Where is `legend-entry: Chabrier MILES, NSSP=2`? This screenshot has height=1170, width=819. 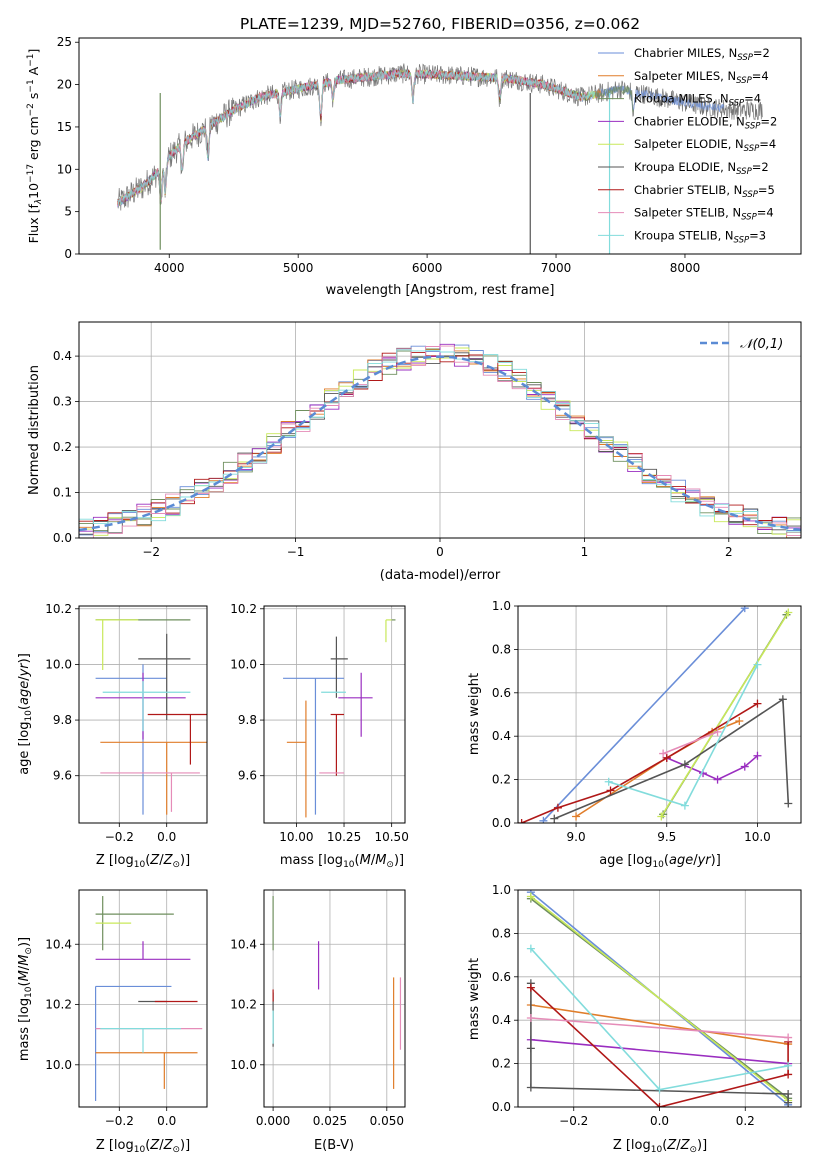
legend-entry: Chabrier MILES, NSSP=2 is located at coordinates (702, 54).